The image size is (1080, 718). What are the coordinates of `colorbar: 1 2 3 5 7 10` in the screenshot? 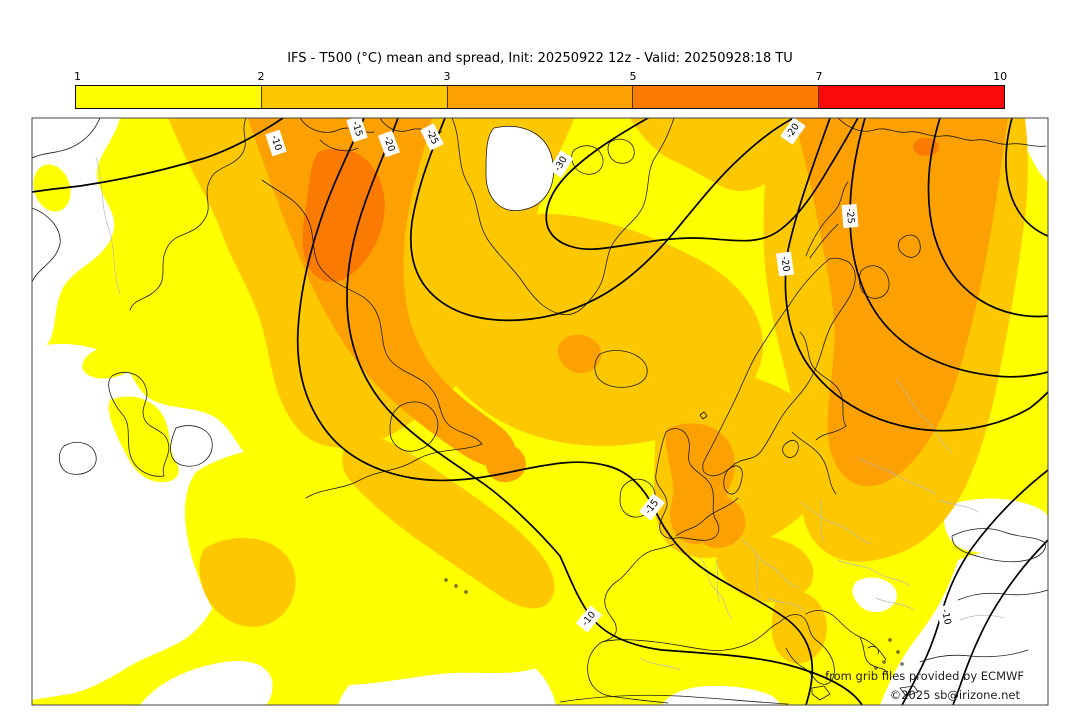 It's located at (540, 90).